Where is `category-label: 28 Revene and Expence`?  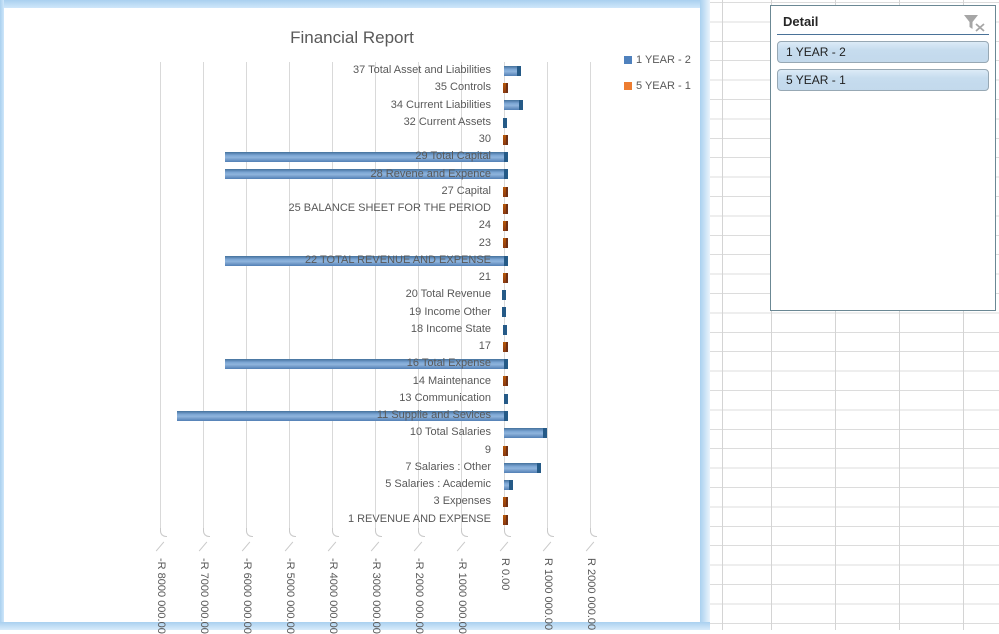
category-label: 28 Revene and Expence is located at coordinates (430, 173).